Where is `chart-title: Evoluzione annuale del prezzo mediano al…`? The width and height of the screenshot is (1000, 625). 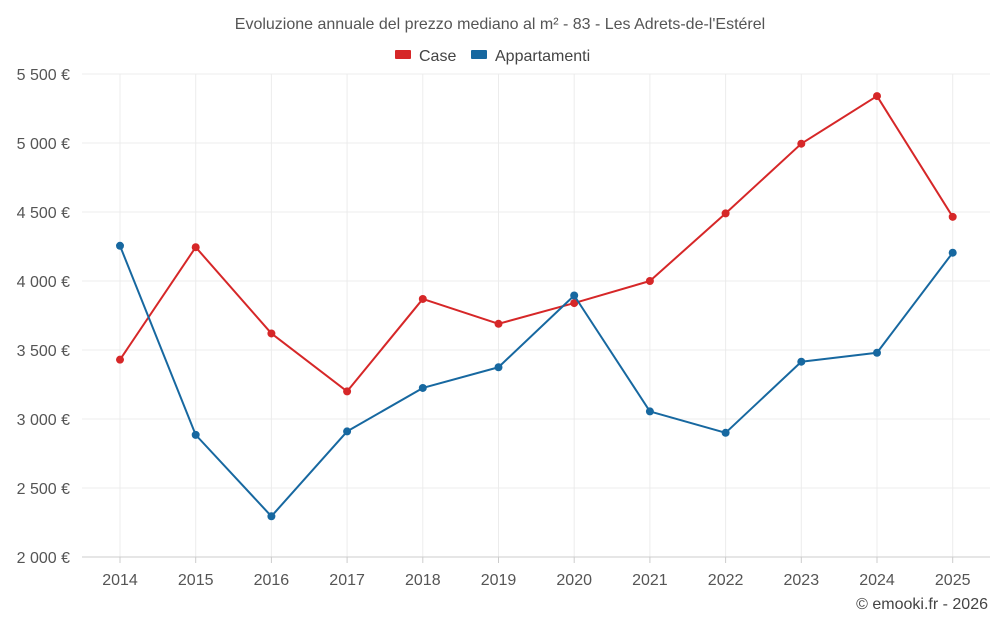 chart-title: Evoluzione annuale del prezzo mediano al… is located at coordinates (500, 24).